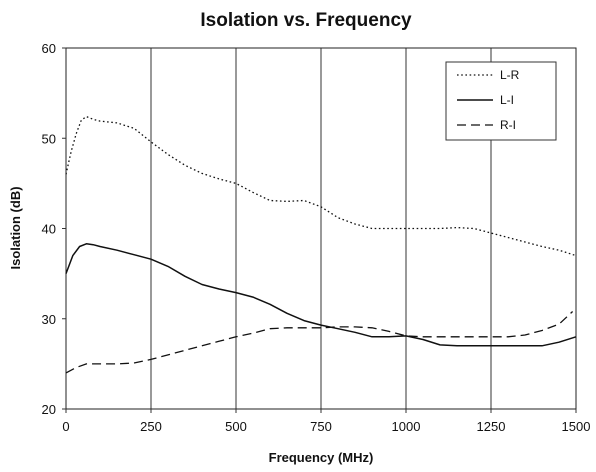 The image size is (596, 472). What do you see at coordinates (306, 20) in the screenshot?
I see `chart-title: Isolation vs. Frequency` at bounding box center [306, 20].